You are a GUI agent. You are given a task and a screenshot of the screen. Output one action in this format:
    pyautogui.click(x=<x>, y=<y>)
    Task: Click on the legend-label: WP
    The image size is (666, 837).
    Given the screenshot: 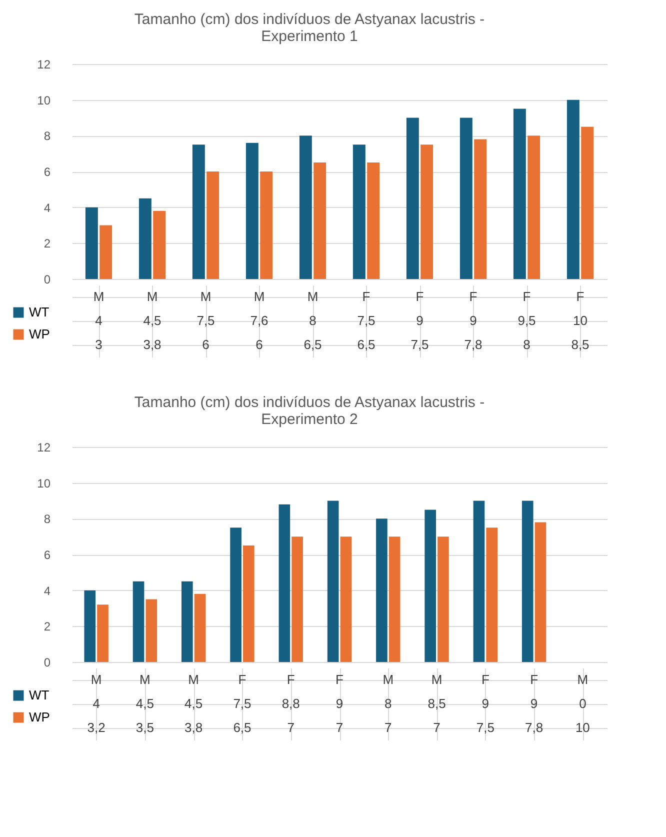 What is the action you would take?
    pyautogui.click(x=39, y=334)
    